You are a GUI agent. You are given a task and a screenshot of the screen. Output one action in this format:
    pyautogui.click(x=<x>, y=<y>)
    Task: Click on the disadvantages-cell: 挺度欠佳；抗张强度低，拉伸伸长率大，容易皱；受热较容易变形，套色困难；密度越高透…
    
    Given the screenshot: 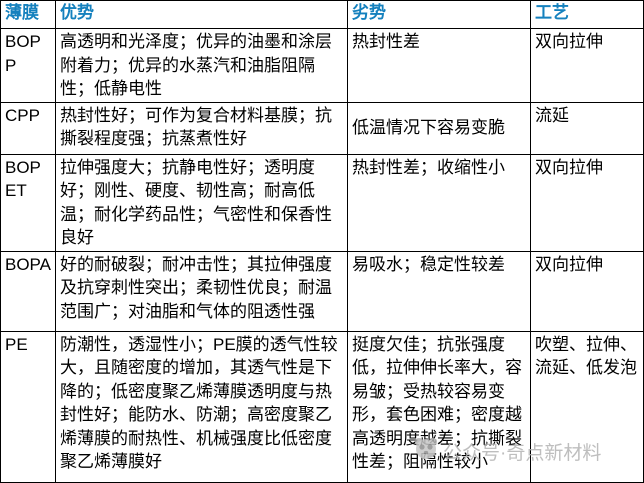 What is the action you would take?
    pyautogui.click(x=439, y=406)
    